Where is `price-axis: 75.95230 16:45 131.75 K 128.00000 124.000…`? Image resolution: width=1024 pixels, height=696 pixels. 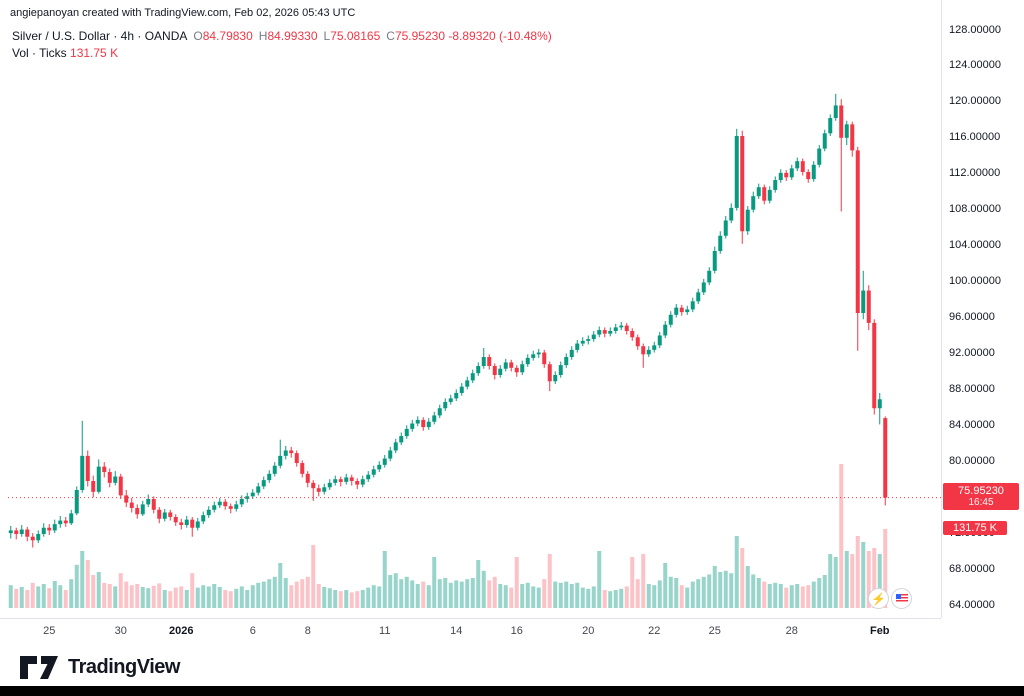
price-axis: 75.95230 16:45 131.75 K 128.00000 124.000… is located at coordinates (982, 309).